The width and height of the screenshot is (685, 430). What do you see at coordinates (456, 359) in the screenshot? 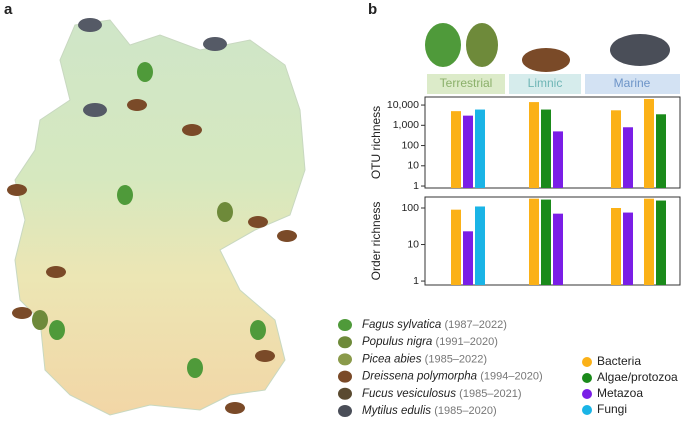
I see `species-years: (1985–2022)` at bounding box center [456, 359].